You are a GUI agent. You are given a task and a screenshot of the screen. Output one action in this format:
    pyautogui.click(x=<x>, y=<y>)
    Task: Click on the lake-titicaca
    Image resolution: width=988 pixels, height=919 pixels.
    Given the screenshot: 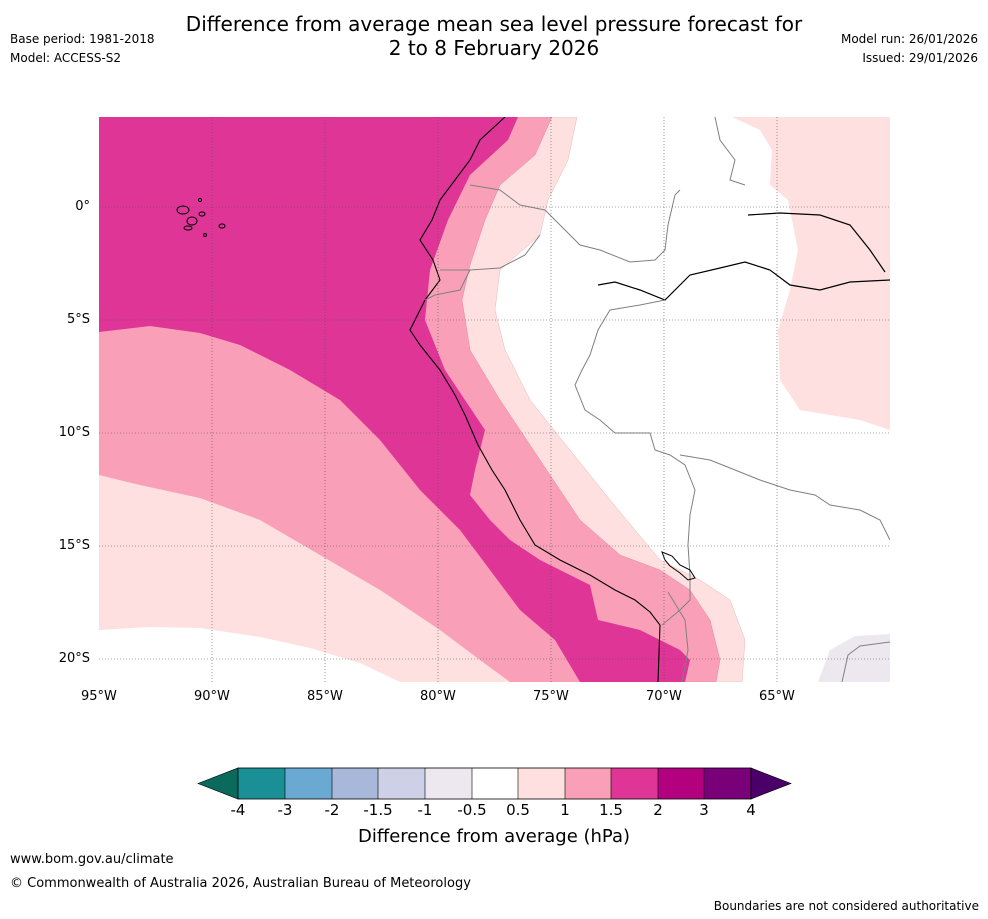 What is the action you would take?
    pyautogui.click(x=678, y=566)
    